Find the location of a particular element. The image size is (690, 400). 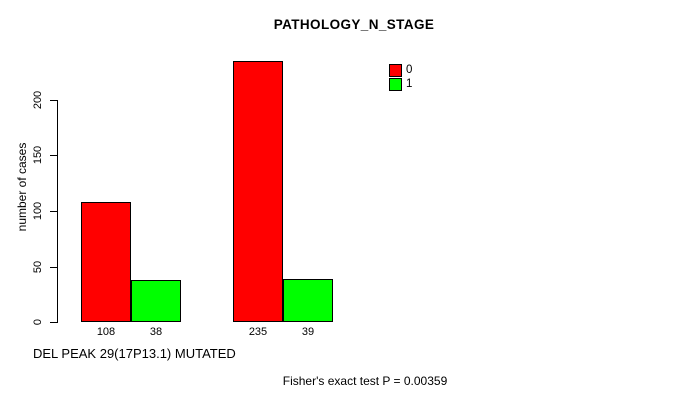

y-tick-label: 150 is located at coordinates (38, 155).